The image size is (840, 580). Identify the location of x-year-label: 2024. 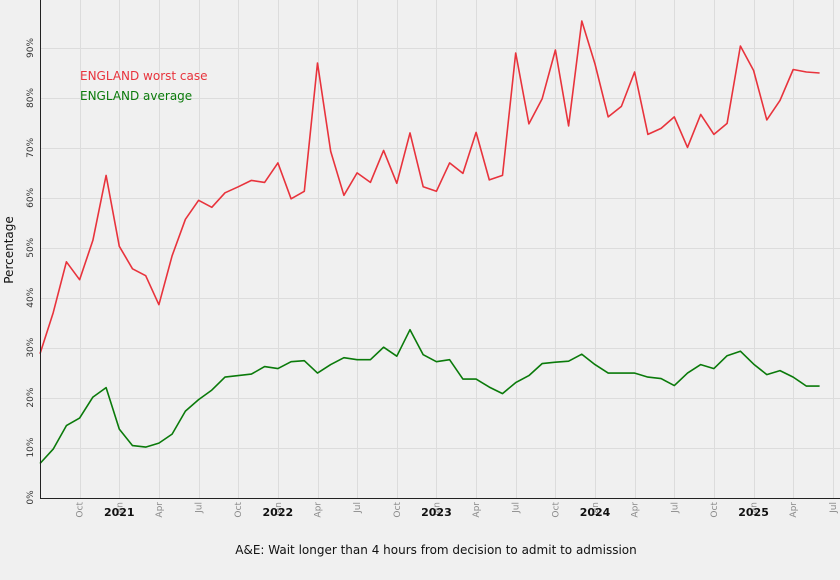
(595, 512).